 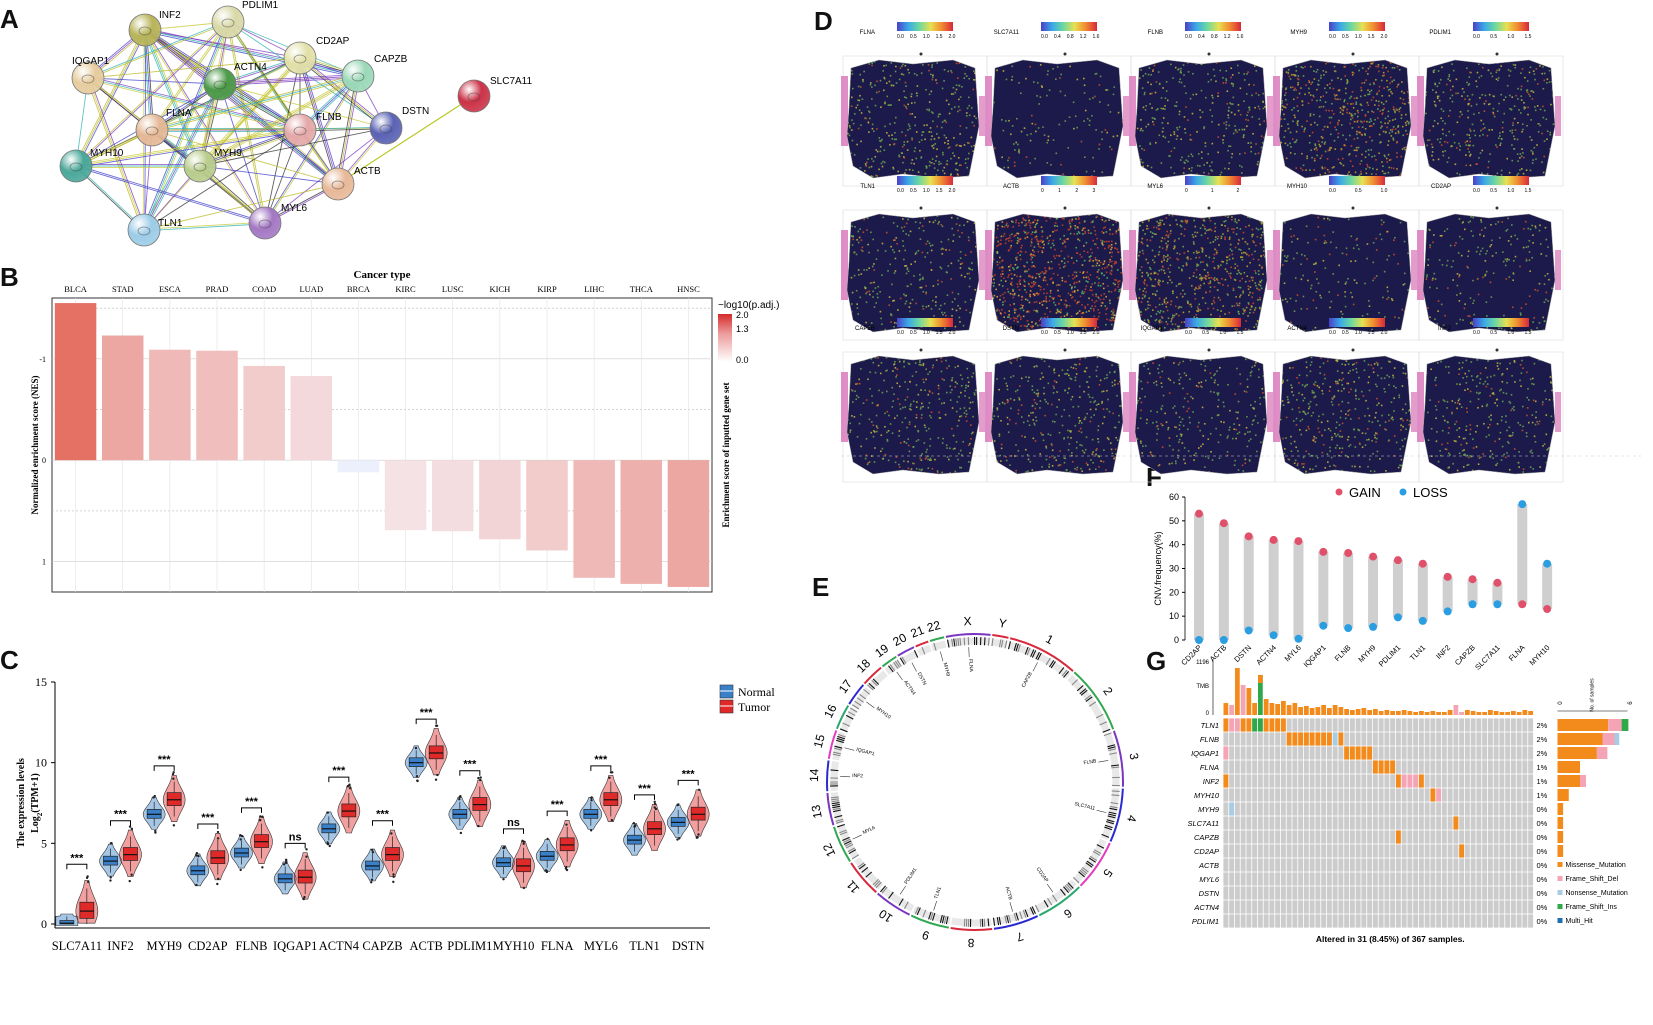 What do you see at coordinates (339, 779) in the screenshot?
I see `significance-bracket` at bounding box center [339, 779].